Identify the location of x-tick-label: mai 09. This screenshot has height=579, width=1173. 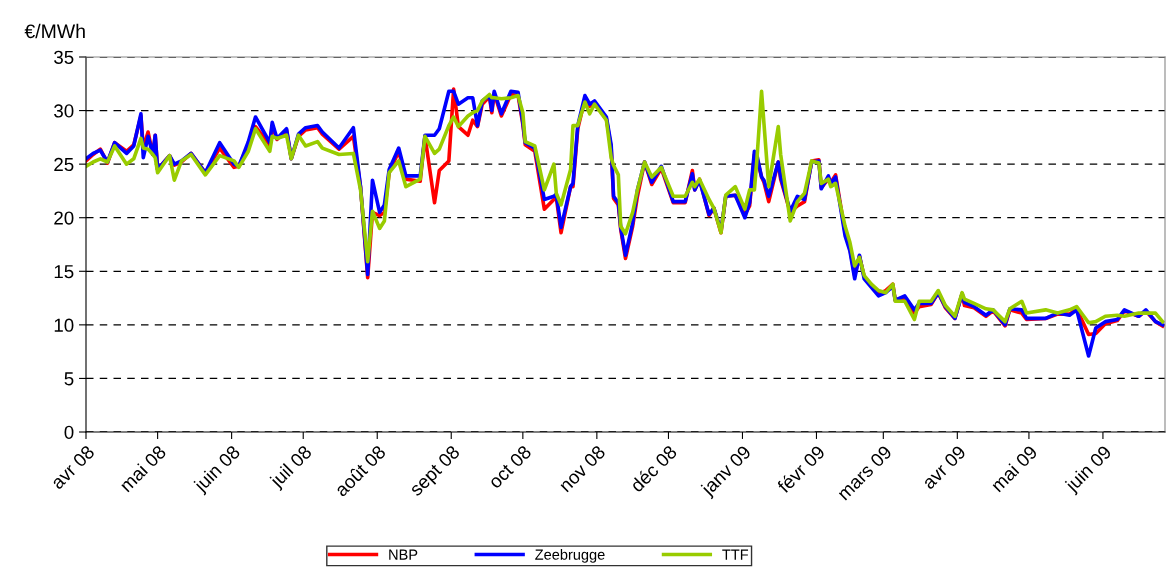
(1014, 468).